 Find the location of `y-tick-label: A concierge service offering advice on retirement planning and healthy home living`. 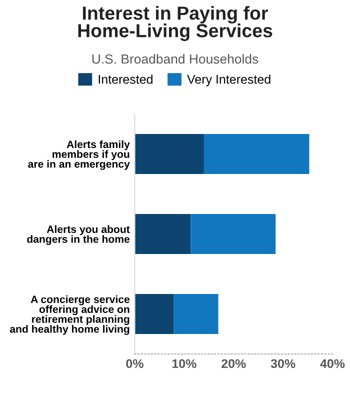

y-tick-label: A concierge service offering advice on retirement planning and healthy home living is located at coordinates (70, 315).